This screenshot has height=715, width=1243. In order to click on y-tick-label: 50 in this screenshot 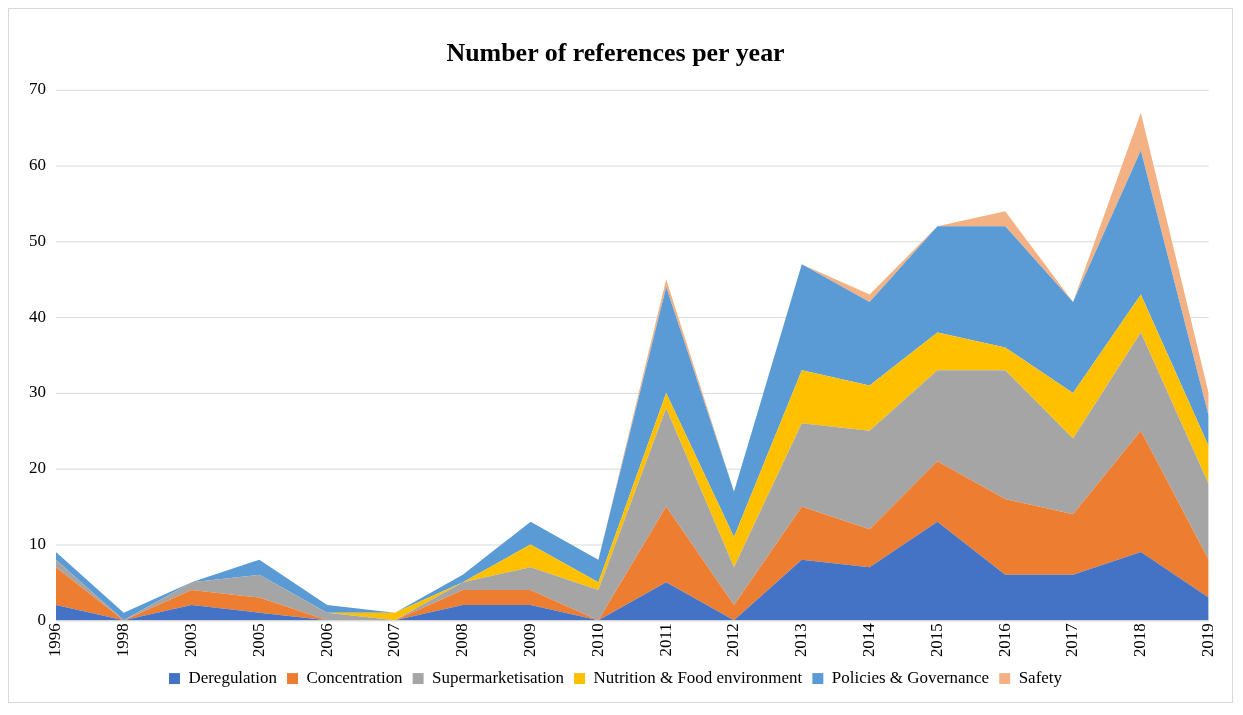, I will do `click(37, 240)`.